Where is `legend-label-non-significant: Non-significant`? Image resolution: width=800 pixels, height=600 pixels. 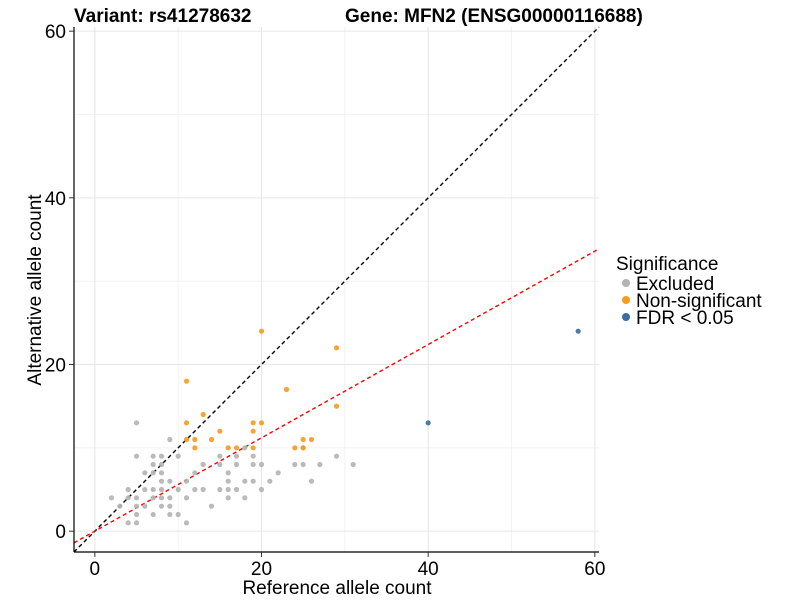
legend-label-non-significant: Non-significant is located at coordinates (699, 301).